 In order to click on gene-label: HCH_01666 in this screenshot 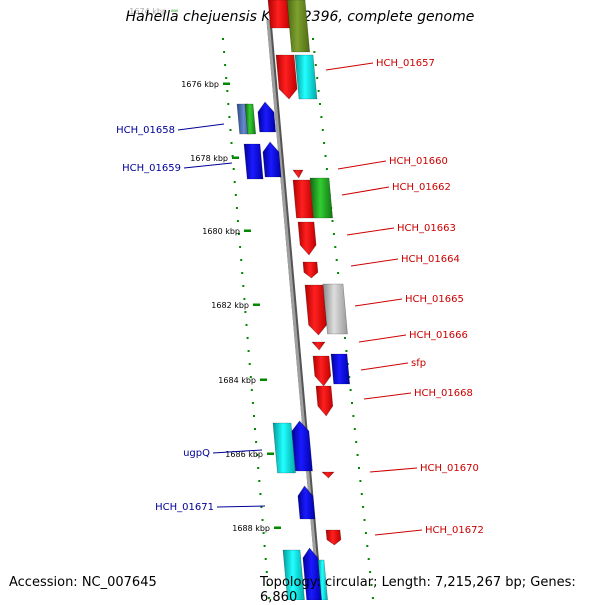, I will do `click(438, 335)`.